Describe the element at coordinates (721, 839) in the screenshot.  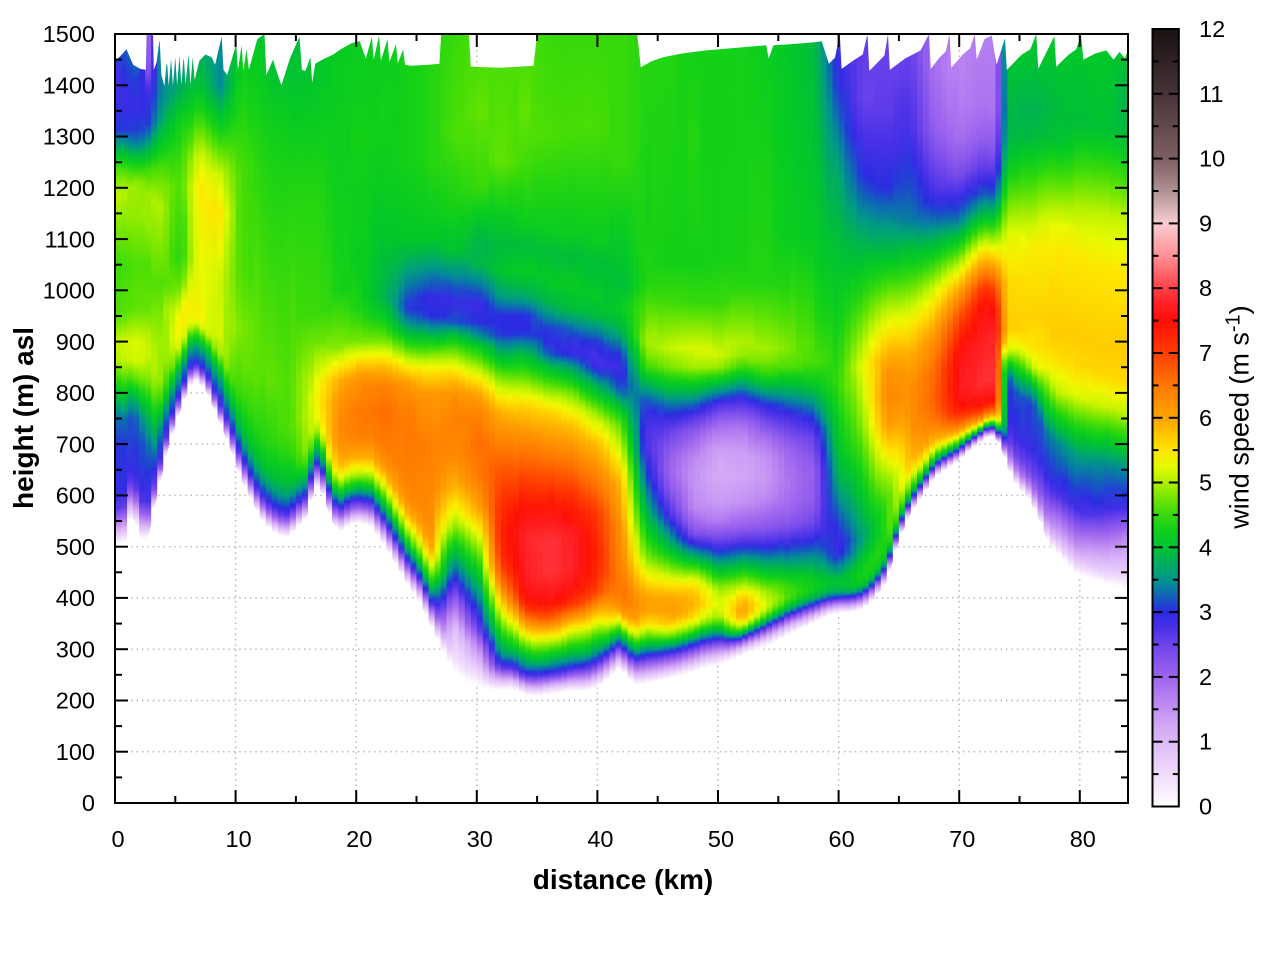
I see `svg-text: 50` at that location.